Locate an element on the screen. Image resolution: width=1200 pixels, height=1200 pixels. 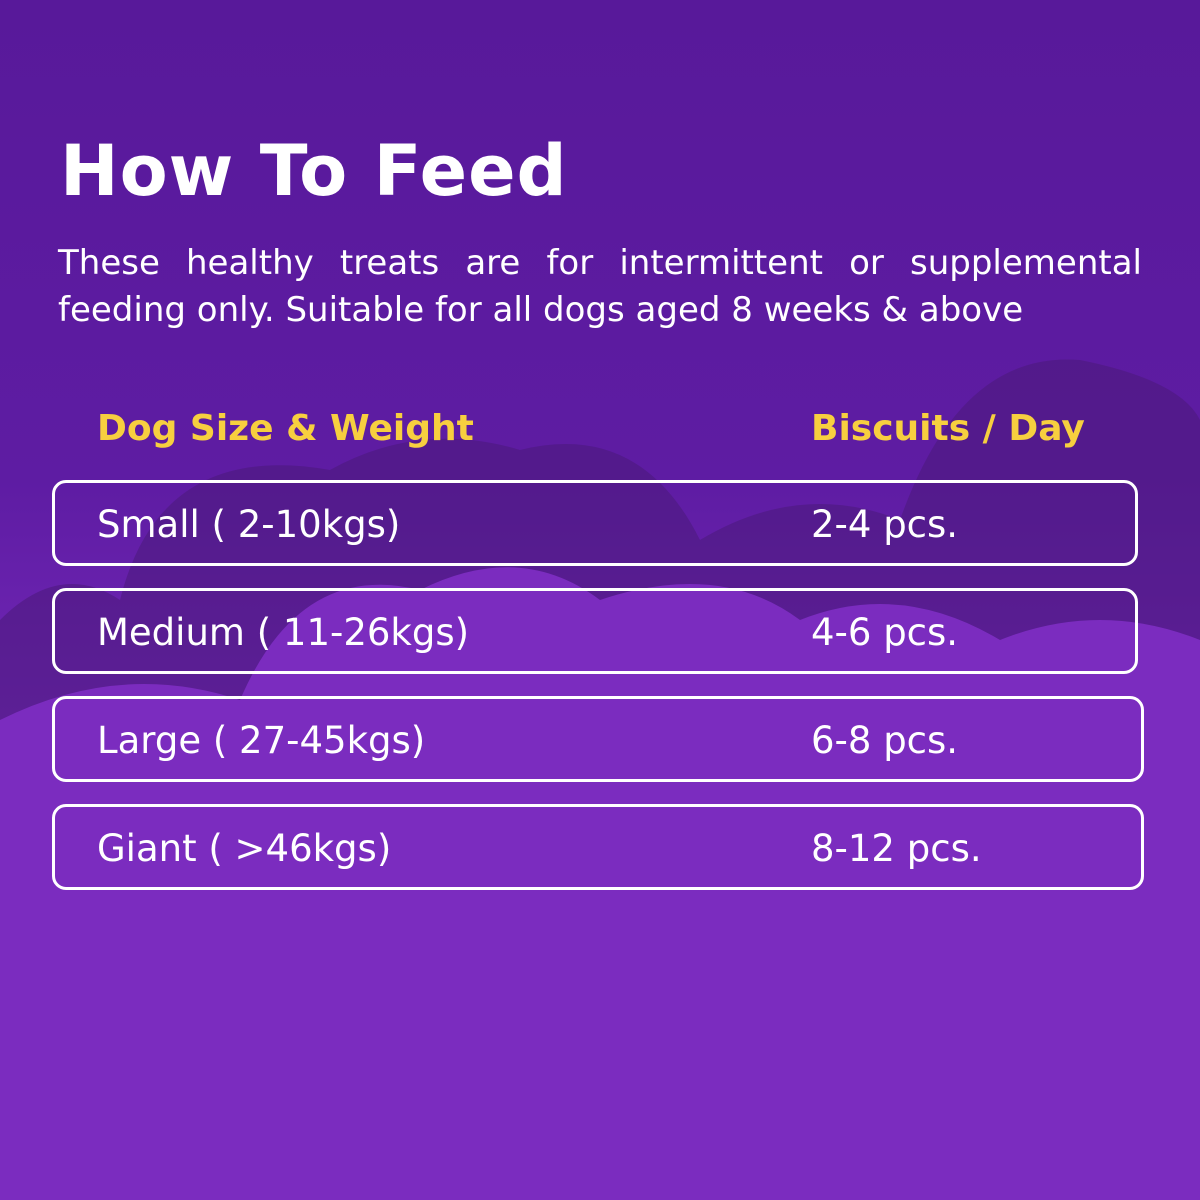
table-row: Giant ( >46kgs) 8-12 pcs. is located at coordinates (598, 847).